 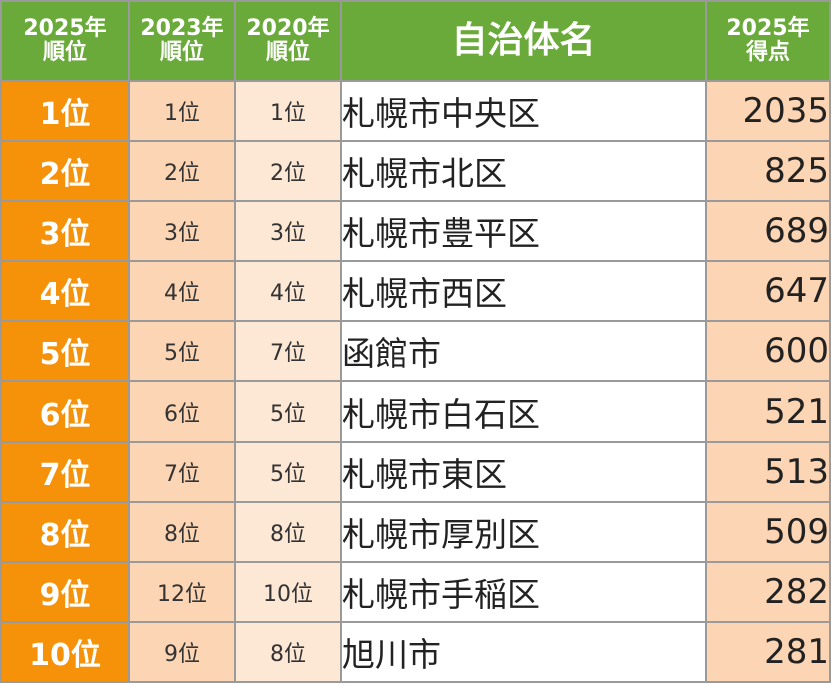 What do you see at coordinates (182, 171) in the screenshot?
I see `rank-2023-cell: 2位` at bounding box center [182, 171].